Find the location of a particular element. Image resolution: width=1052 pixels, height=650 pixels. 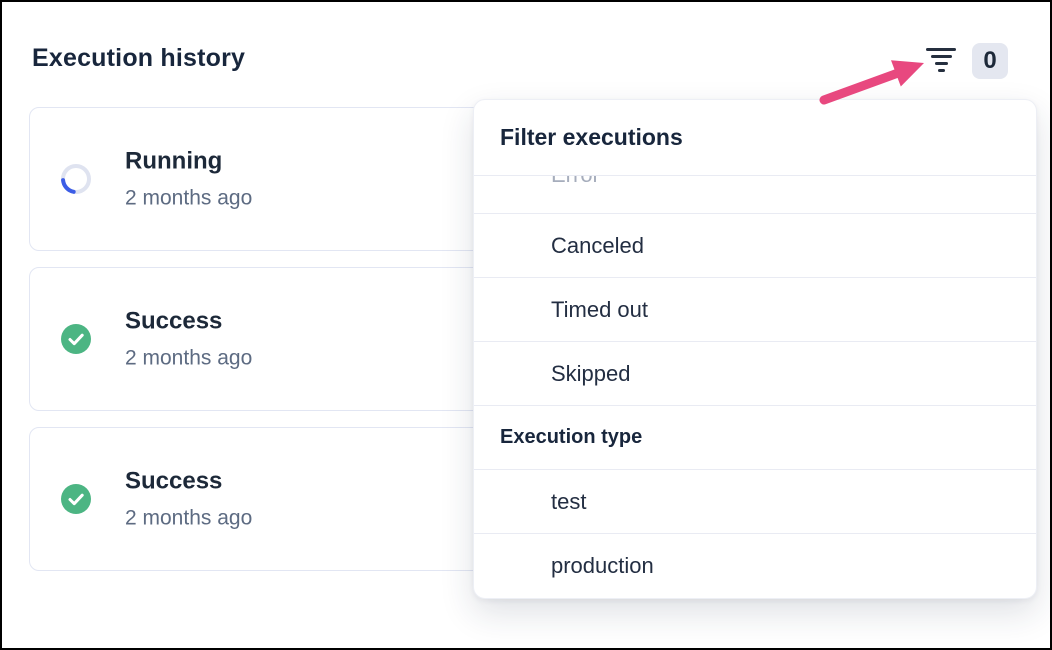

filter-option-timed-out: Timed out is located at coordinates (755, 310).